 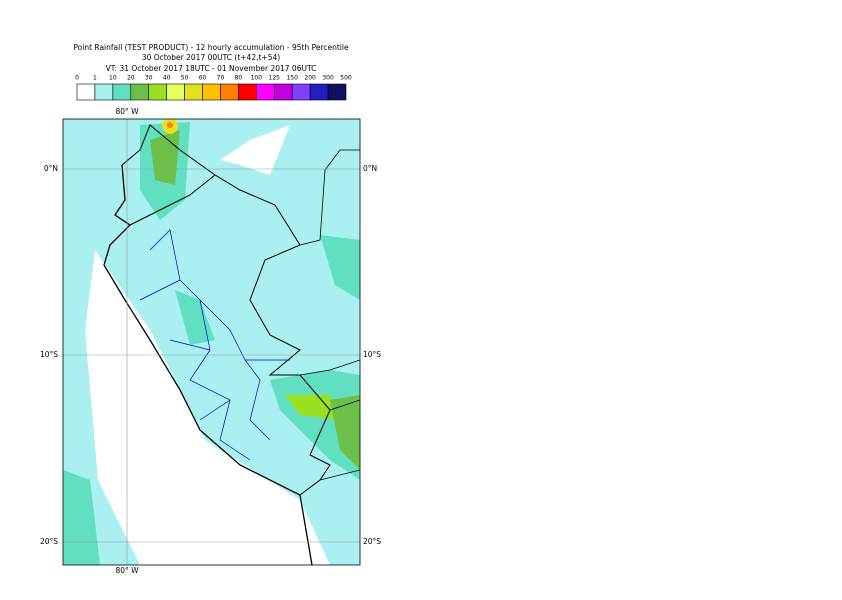 What do you see at coordinates (239, 78) in the screenshot?
I see `legend-label: 80` at bounding box center [239, 78].